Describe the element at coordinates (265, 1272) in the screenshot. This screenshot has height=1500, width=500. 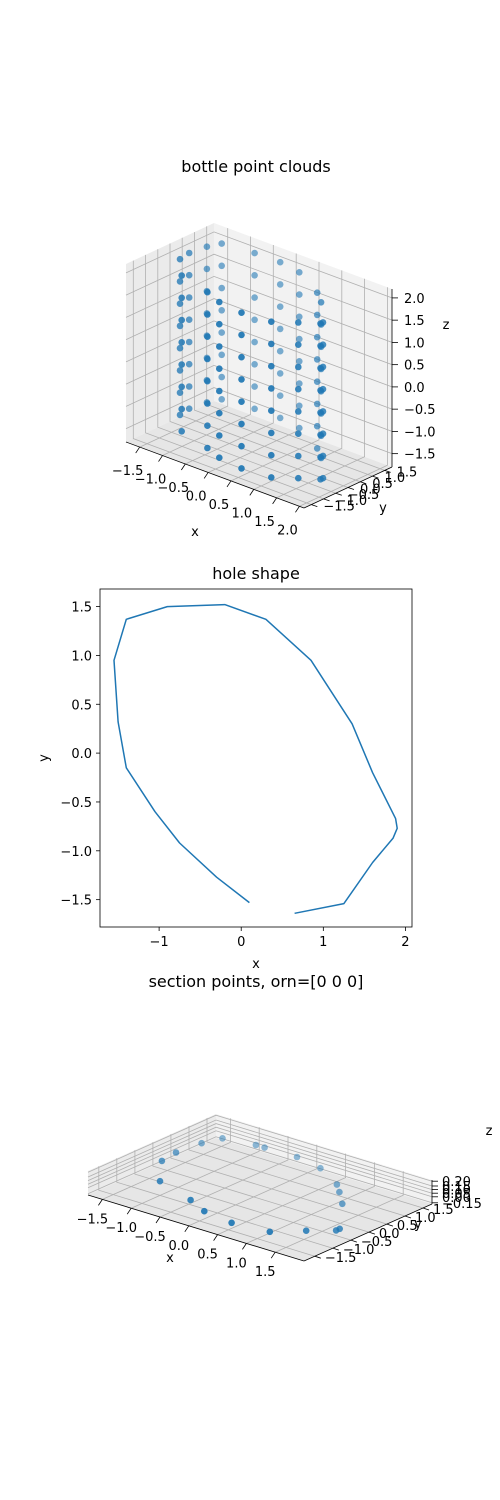
I see `chart3-x-tick-label: 1.5` at that location.